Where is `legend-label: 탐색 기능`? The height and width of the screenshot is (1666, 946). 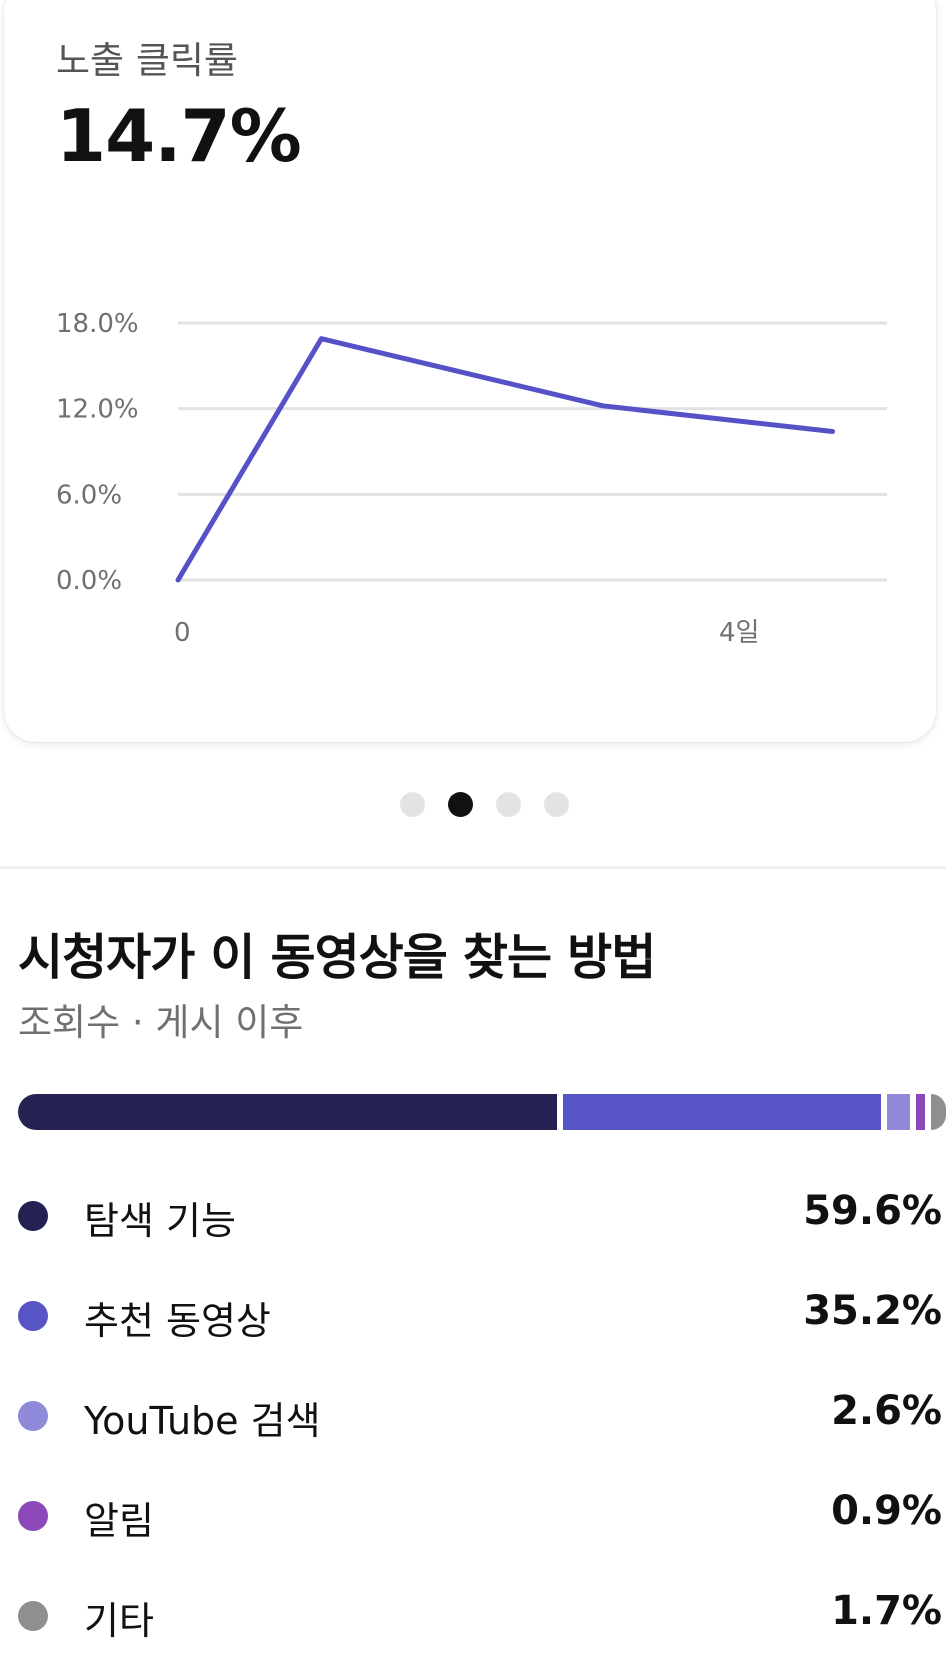
legend-label: 탐색 기능 is located at coordinates (160, 1221).